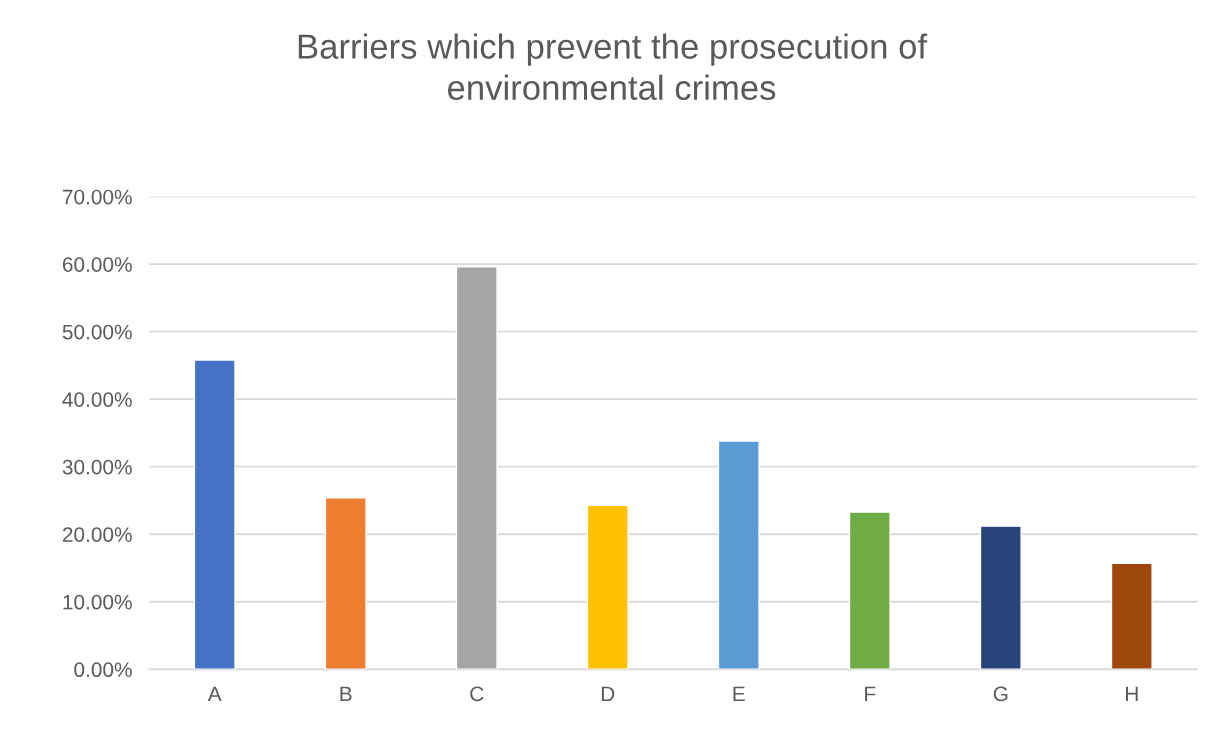  I want to click on x-tick-label: G, so click(1000, 694).